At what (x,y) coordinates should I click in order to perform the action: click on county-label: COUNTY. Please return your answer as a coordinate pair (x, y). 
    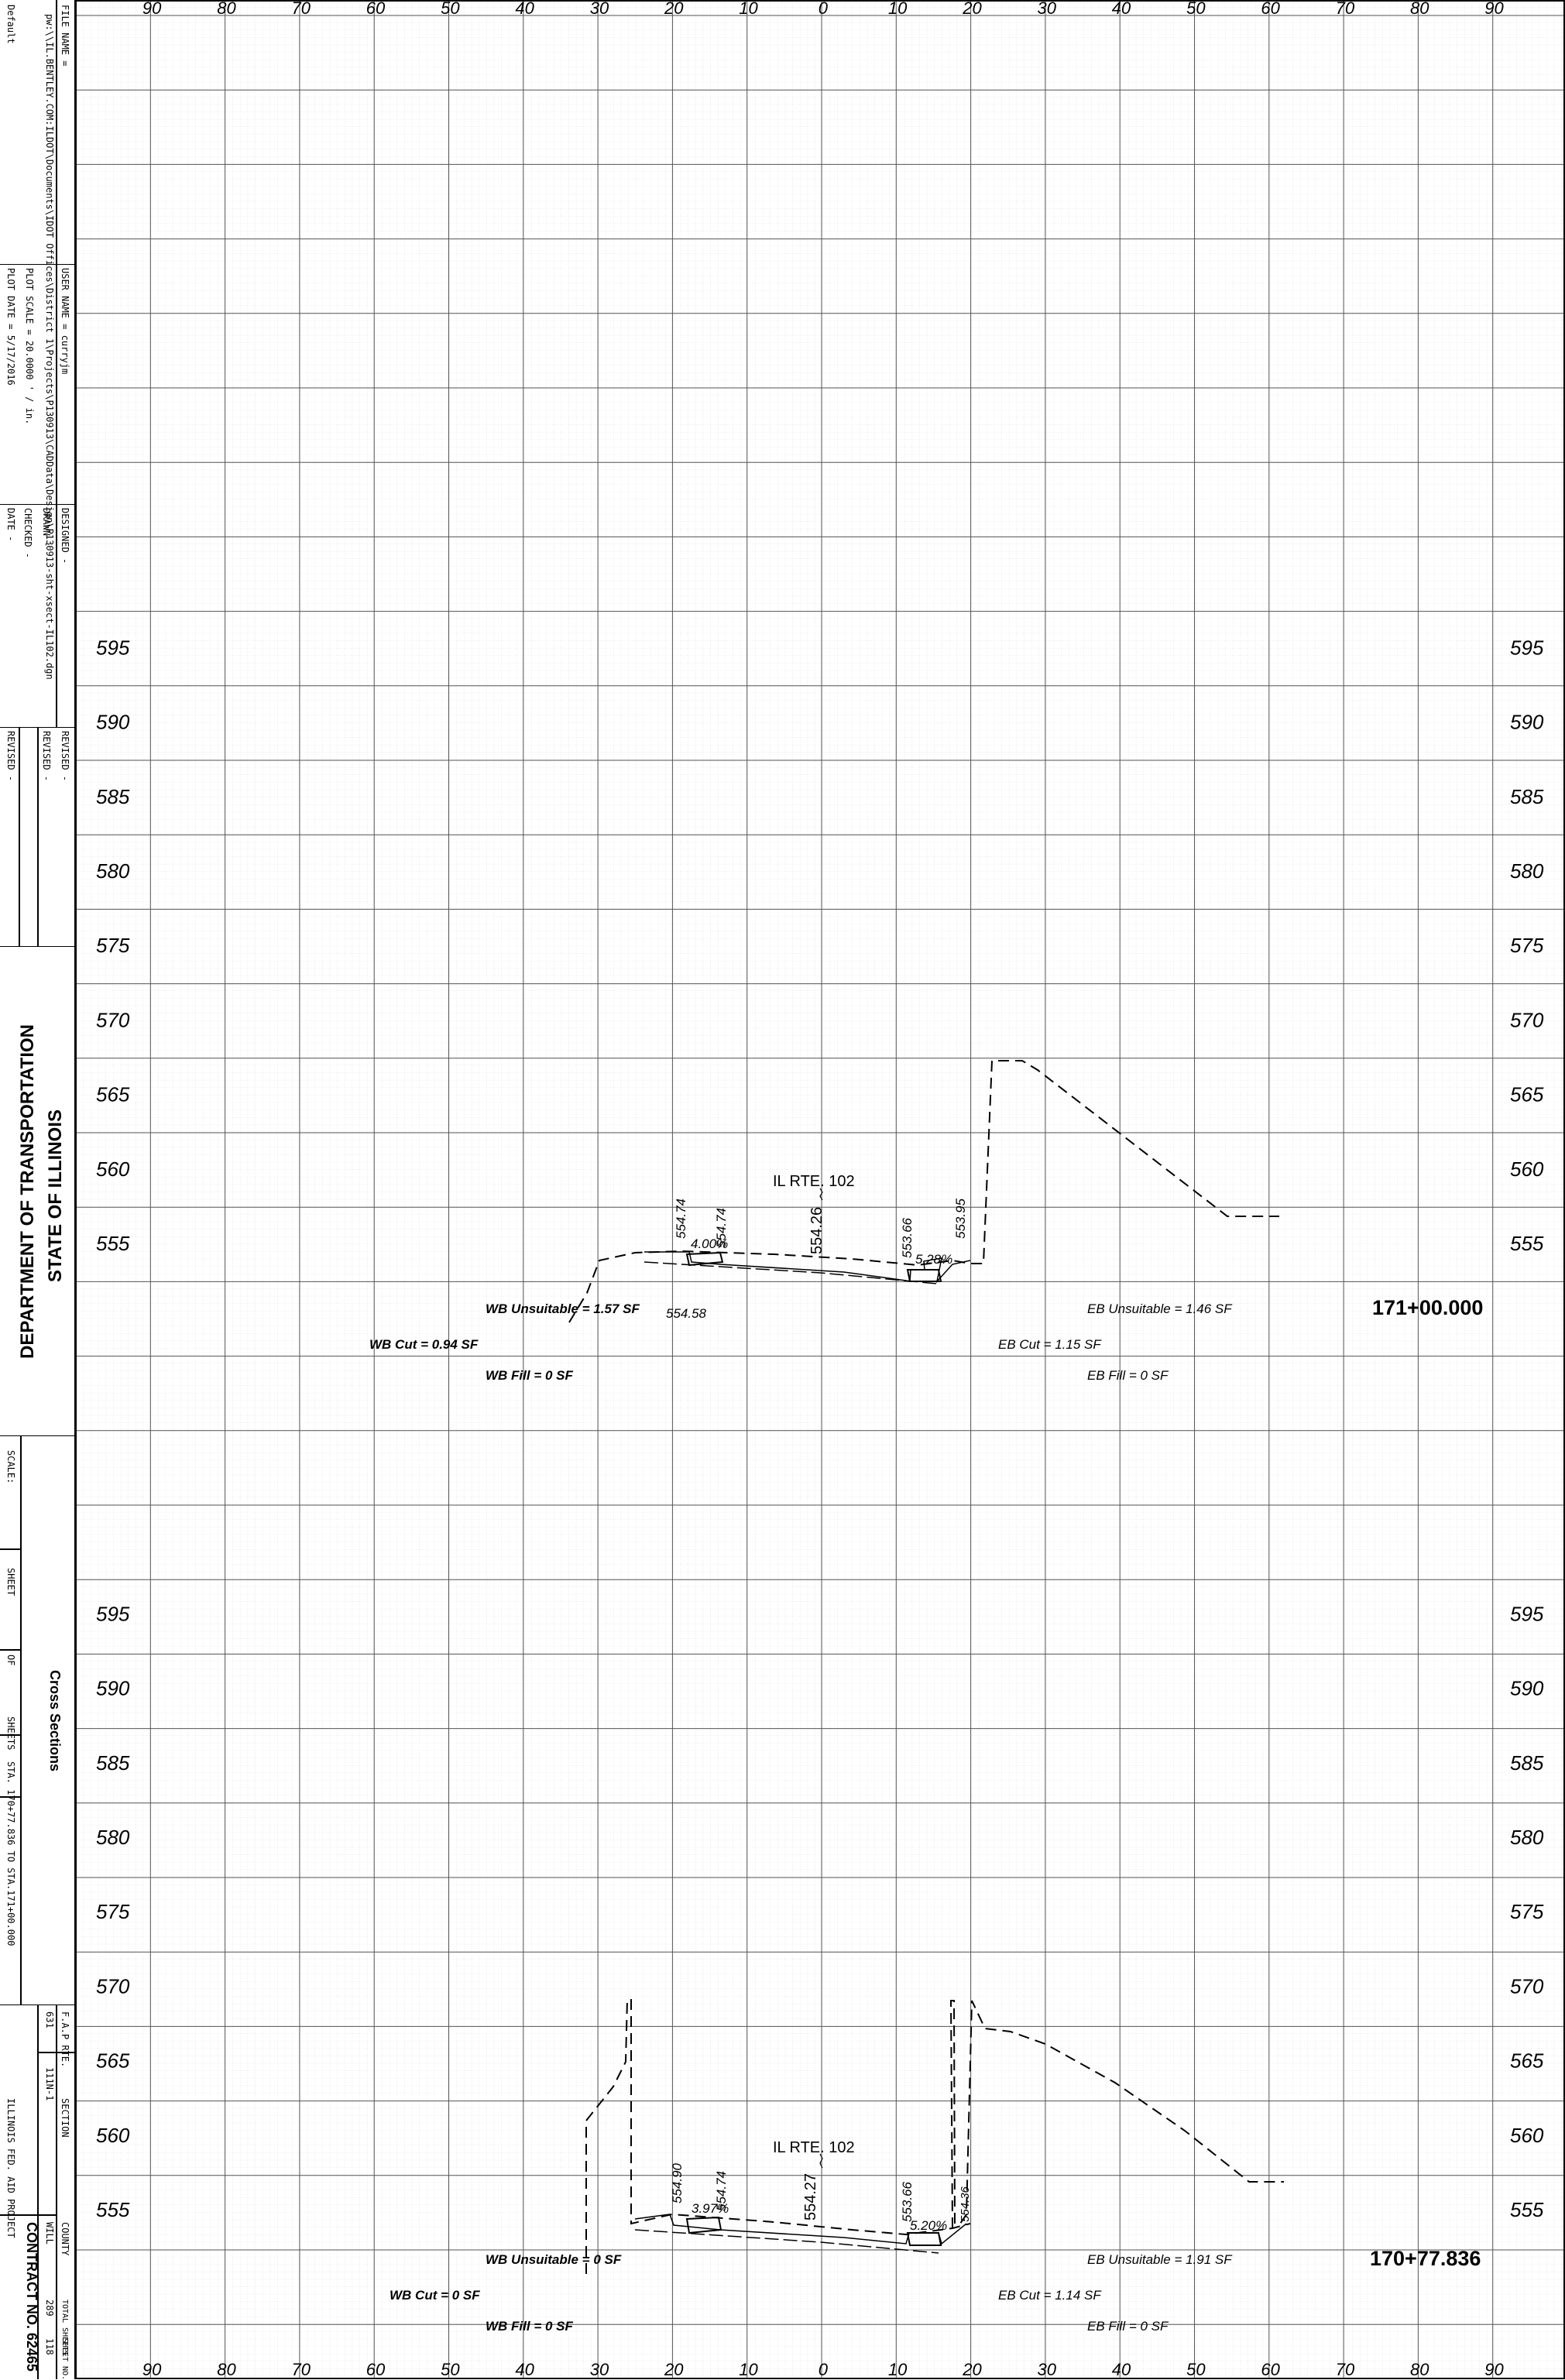
    Looking at the image, I should click on (65, 2239).